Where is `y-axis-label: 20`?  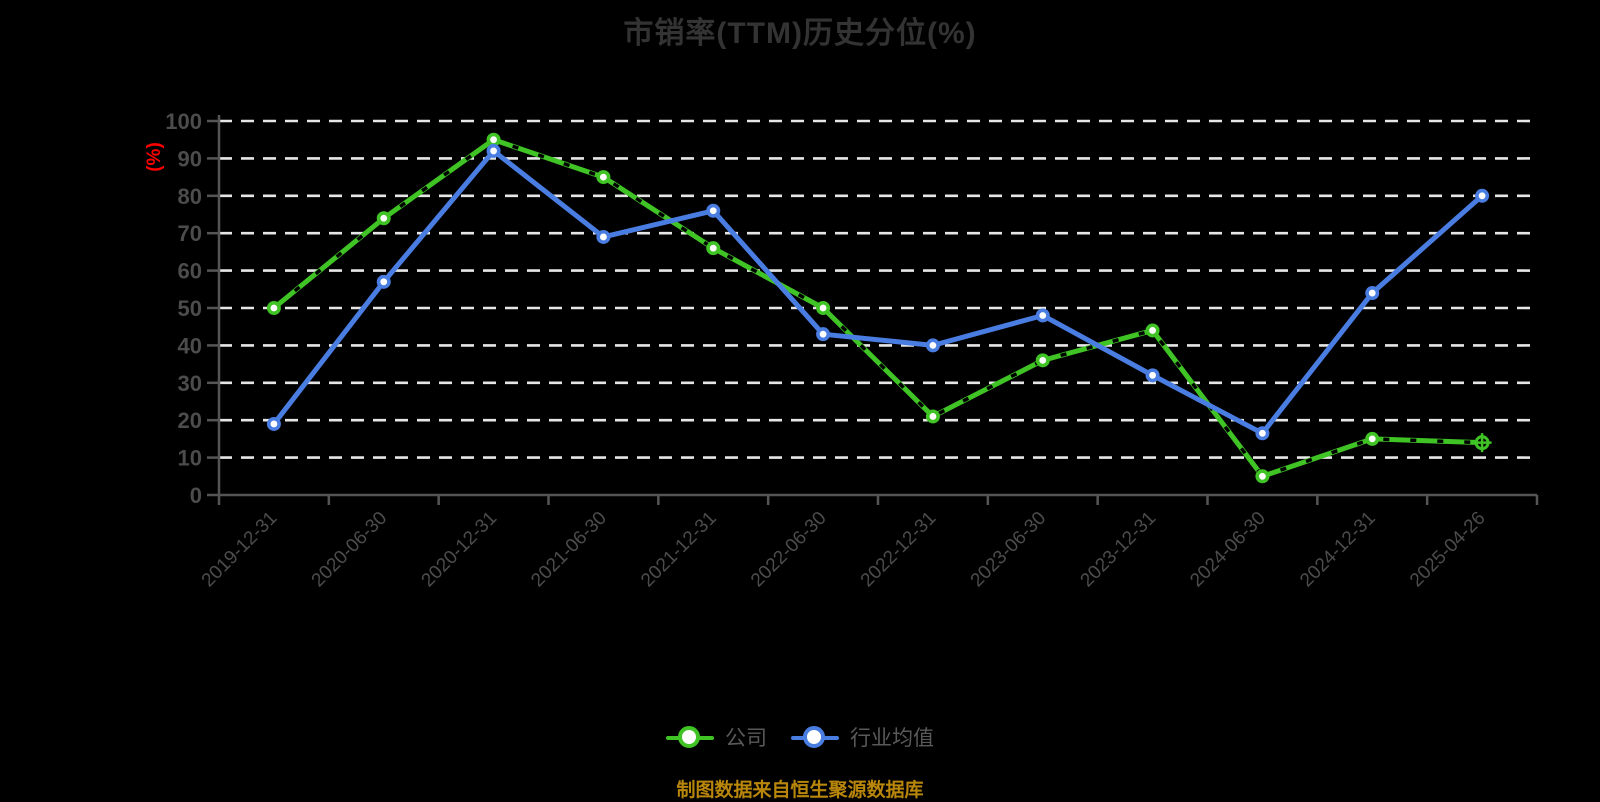 y-axis-label: 20 is located at coordinates (190, 420).